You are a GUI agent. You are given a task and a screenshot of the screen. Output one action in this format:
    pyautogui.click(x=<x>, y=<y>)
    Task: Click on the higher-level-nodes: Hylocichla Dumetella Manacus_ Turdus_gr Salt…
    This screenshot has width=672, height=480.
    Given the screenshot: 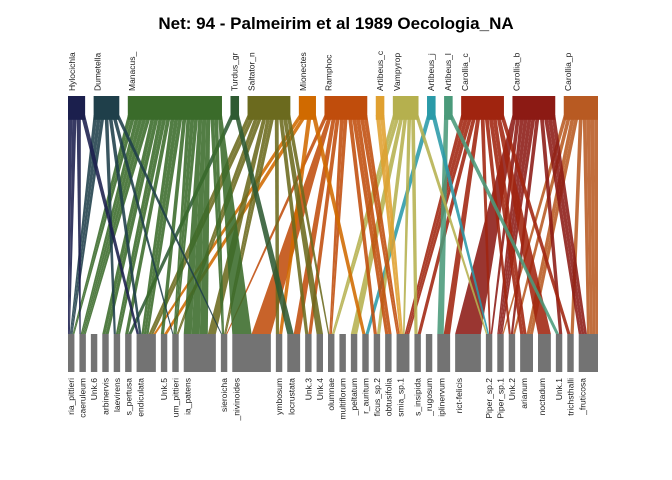 What is the action you would take?
    pyautogui.click(x=332, y=85)
    